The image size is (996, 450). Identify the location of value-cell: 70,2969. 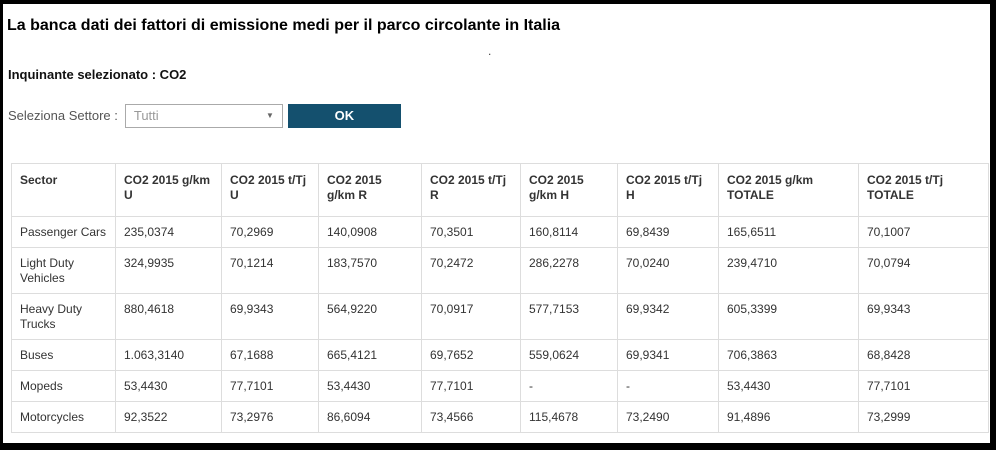
(270, 232).